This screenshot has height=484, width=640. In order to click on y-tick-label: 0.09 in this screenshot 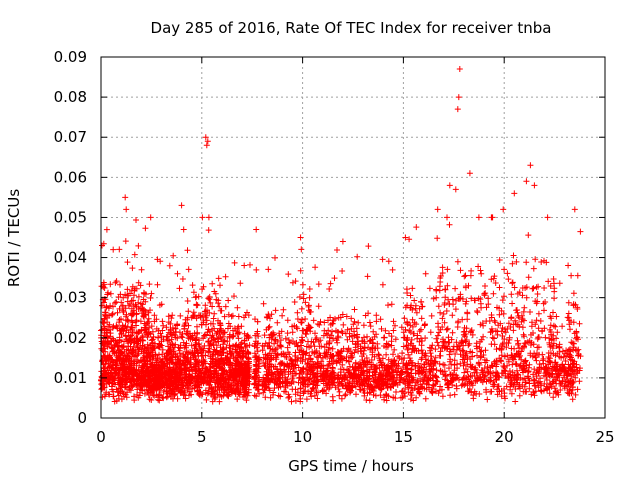, I will do `click(70, 57)`.